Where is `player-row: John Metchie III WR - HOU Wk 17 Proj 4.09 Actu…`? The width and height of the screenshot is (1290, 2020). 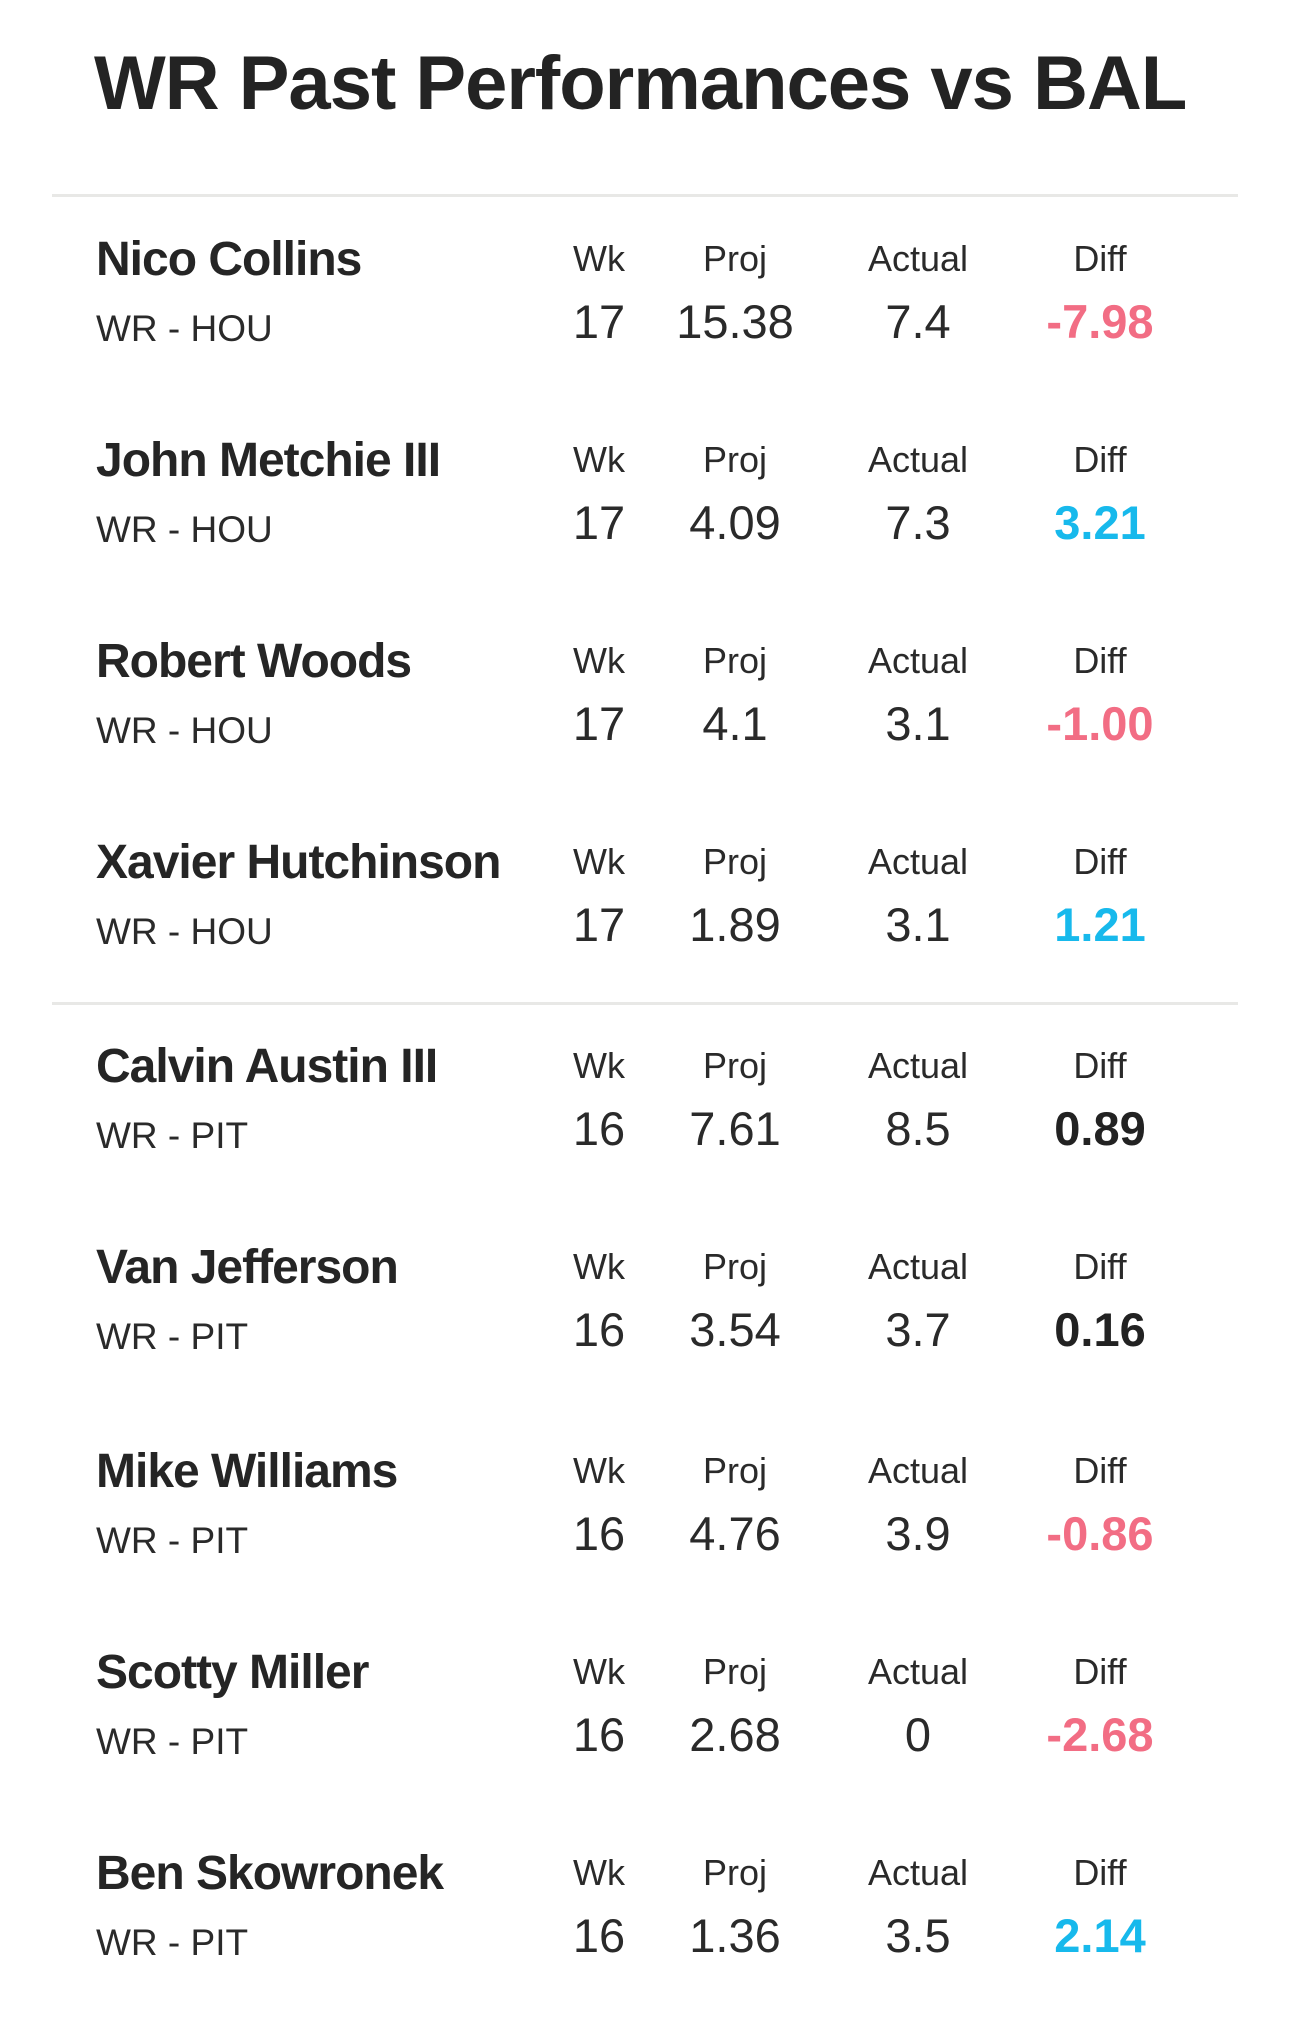
player-row: John Metchie III WR - HOU Wk 17 Proj 4.09 Actu… is located at coordinates (645, 507).